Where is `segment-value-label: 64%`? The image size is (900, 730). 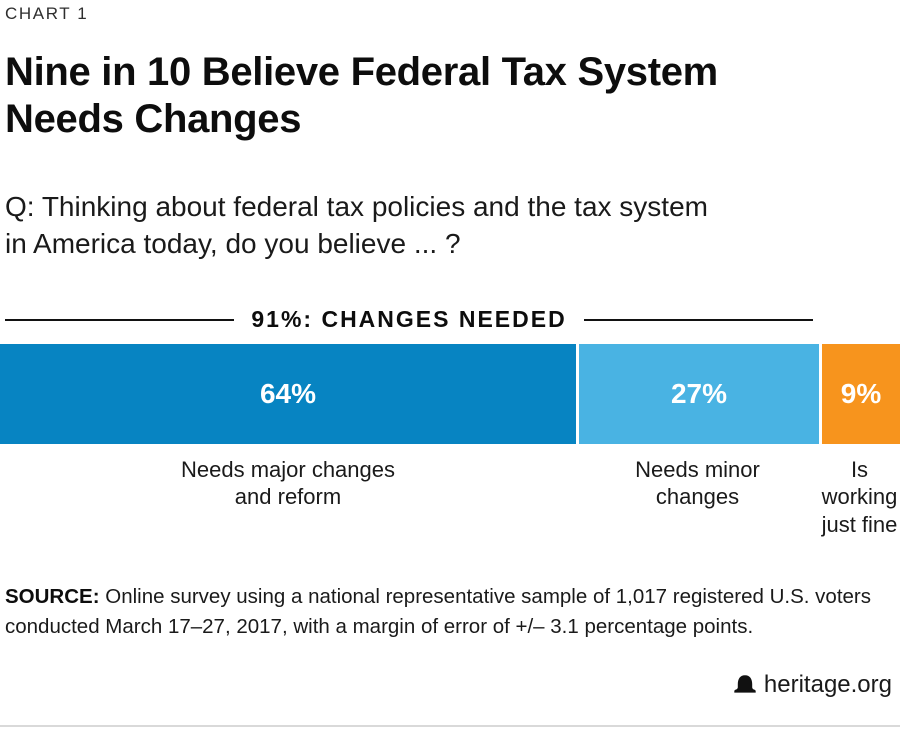
segment-value-label: 64% is located at coordinates (288, 393).